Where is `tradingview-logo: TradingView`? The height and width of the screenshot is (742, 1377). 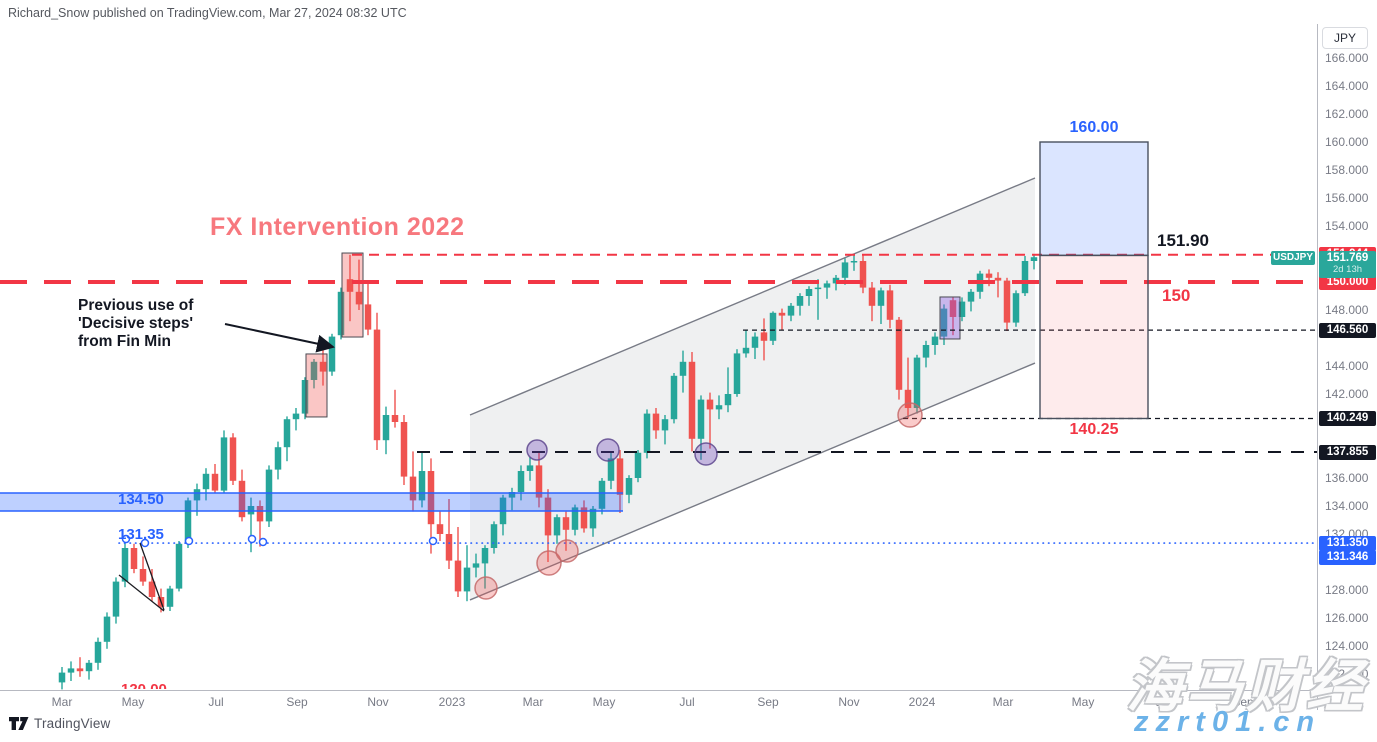
tradingview-logo: TradingView is located at coordinates (59, 723).